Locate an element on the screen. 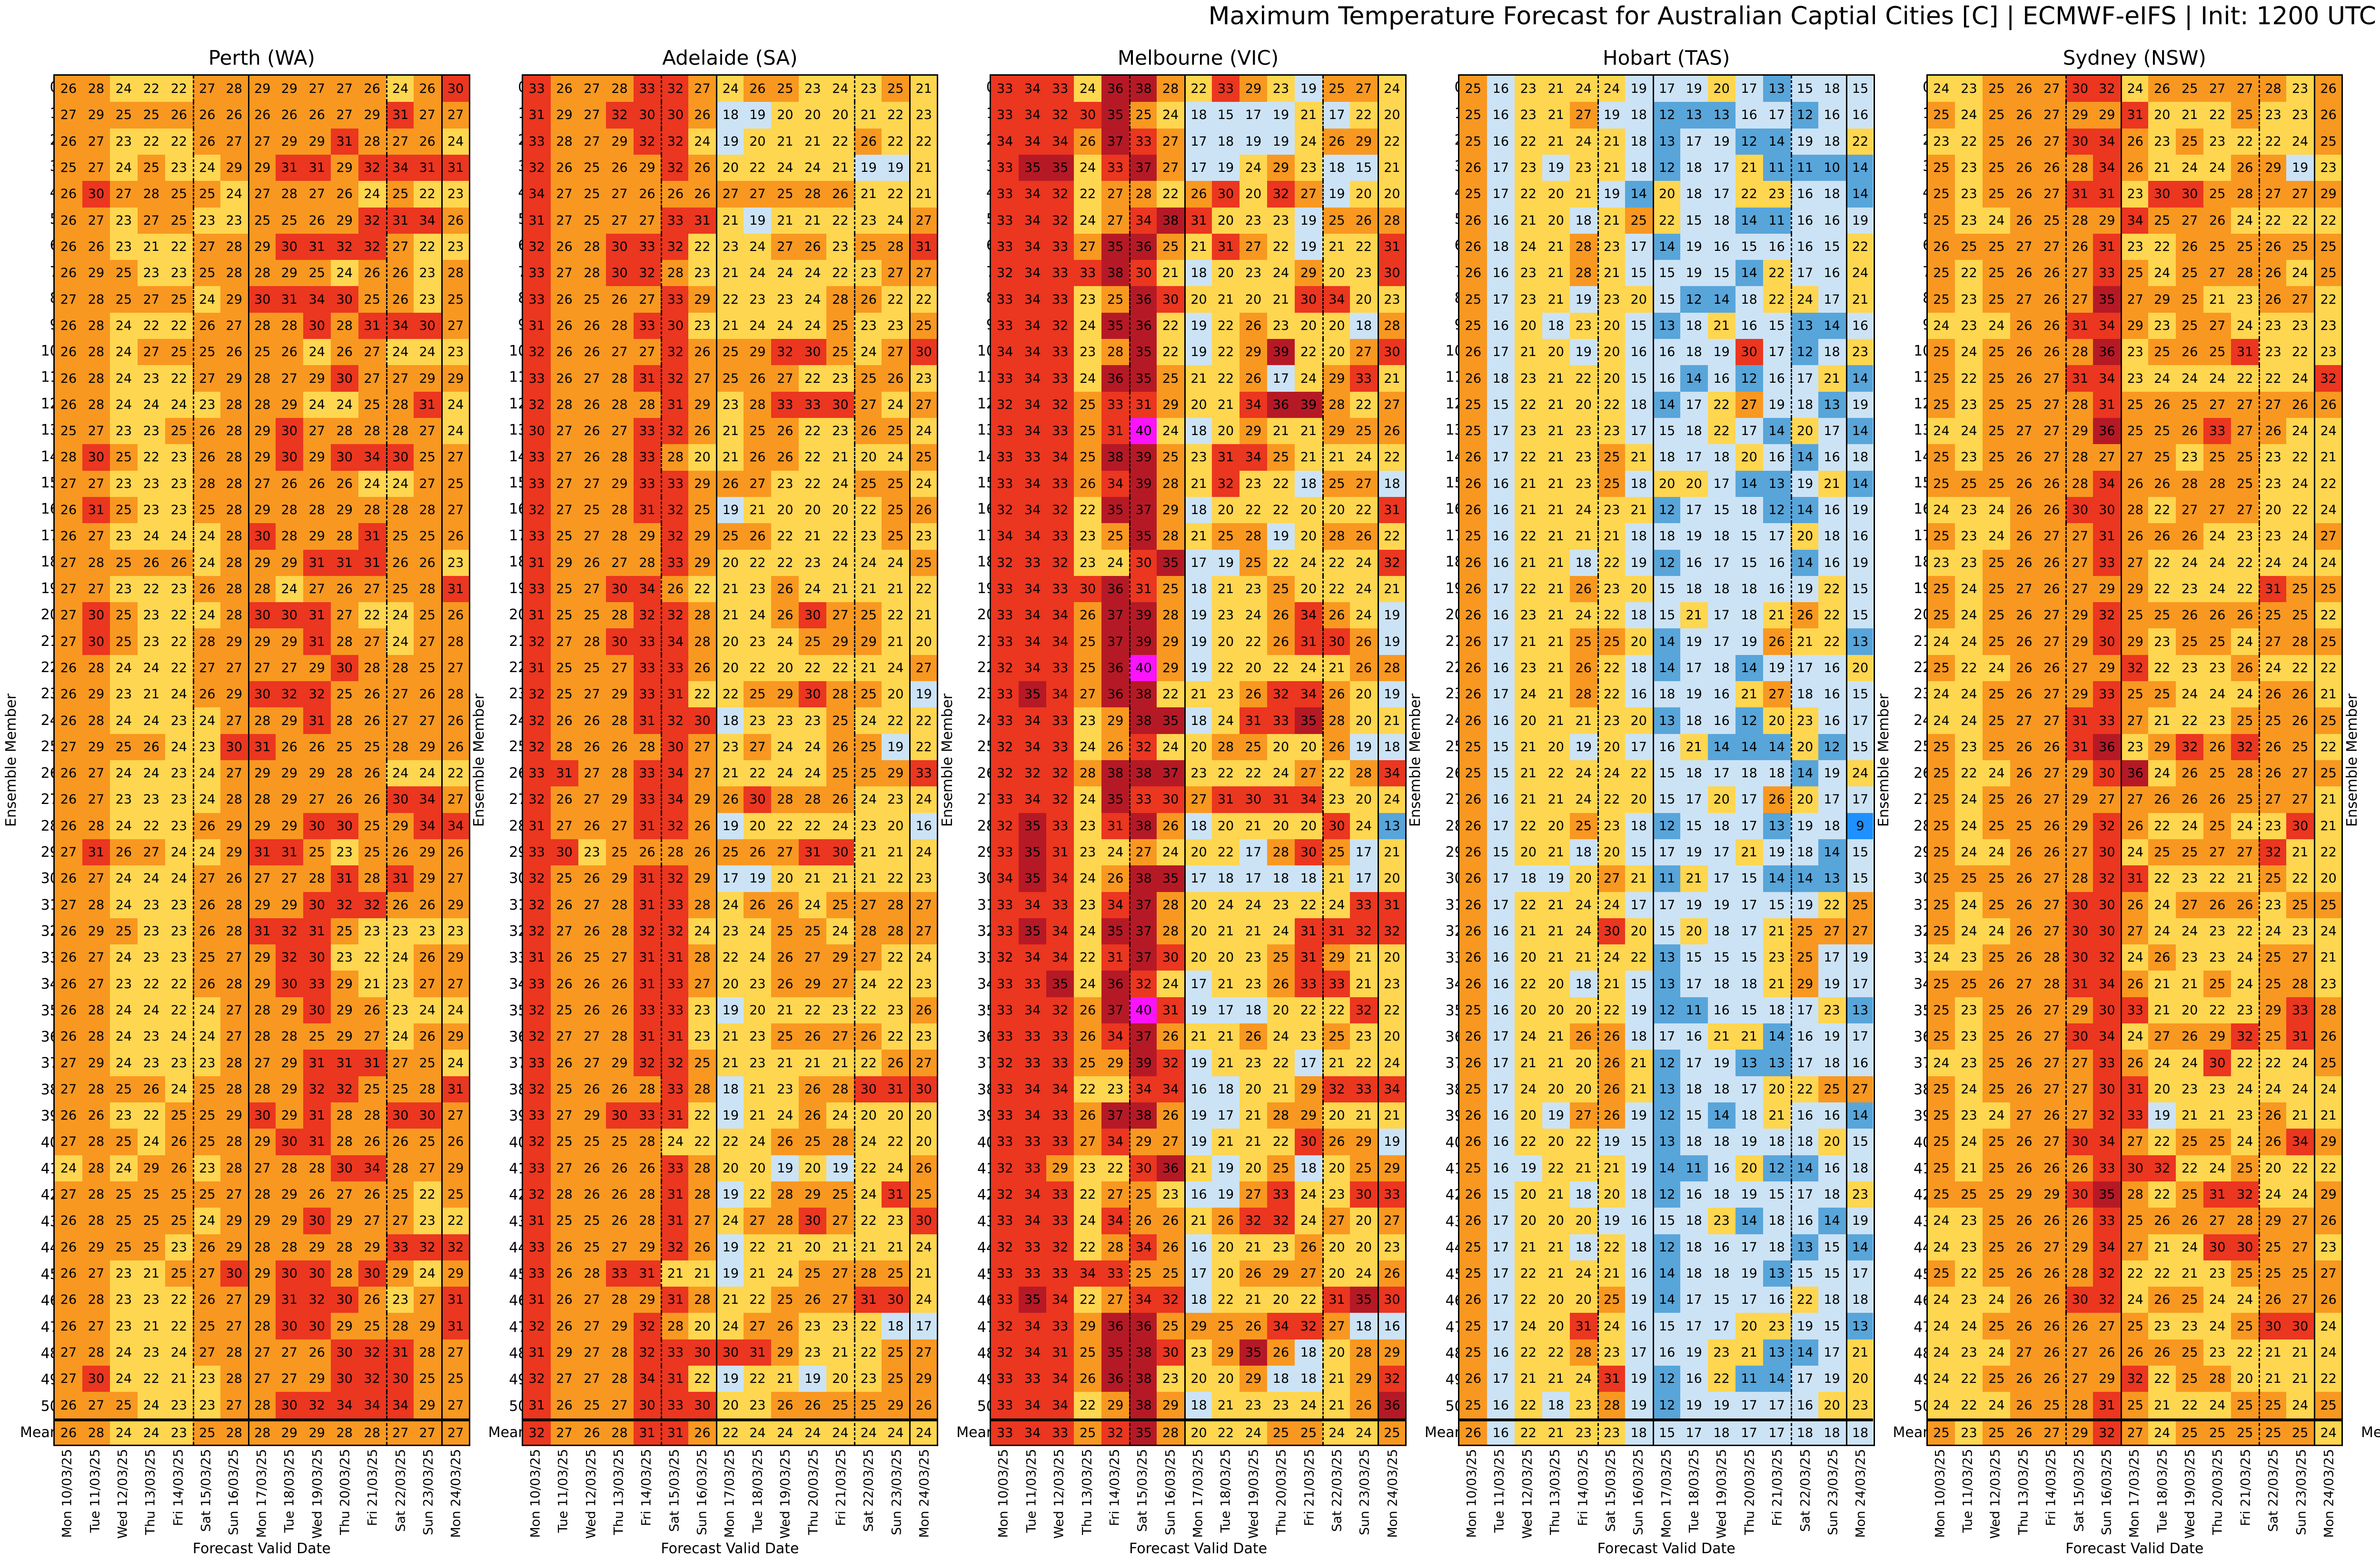 The height and width of the screenshot is (1567, 2380). heatmap-cell: 34 is located at coordinates (1033, 957).